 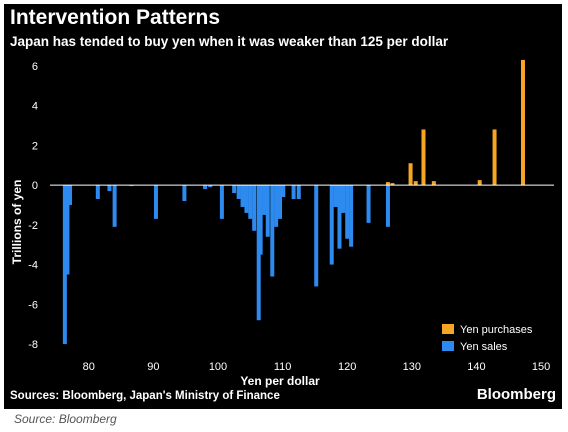 What do you see at coordinates (33, 226) in the screenshot?
I see `y-tick-label: -2` at bounding box center [33, 226].